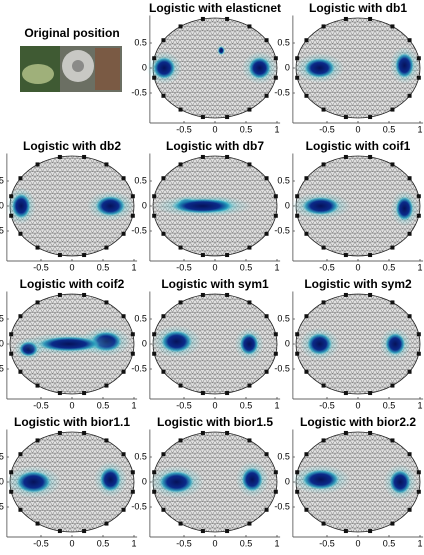  I want to click on panel: Logistic with db1 -0.5 0 0.5 1 0.5 0 -0.5, so click(349, 67).